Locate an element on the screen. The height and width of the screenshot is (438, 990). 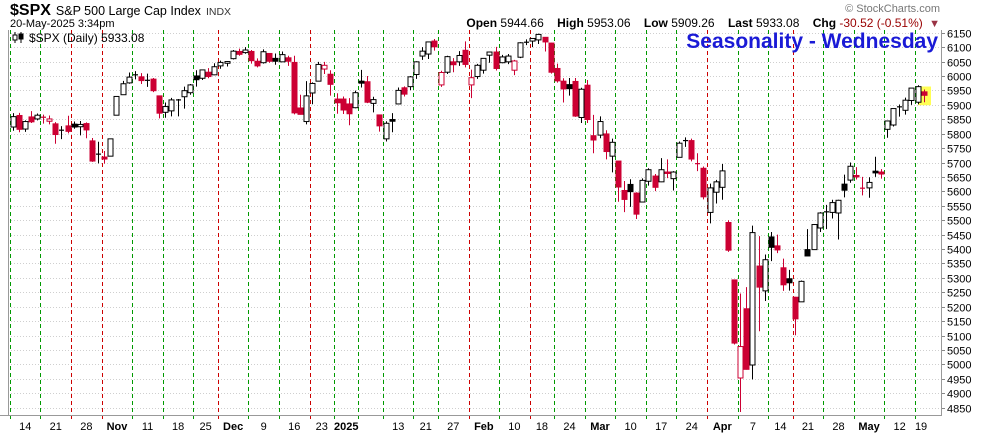
chart-header: $SPX S&P 500 Large Cap Index INDX is located at coordinates (495, 10).